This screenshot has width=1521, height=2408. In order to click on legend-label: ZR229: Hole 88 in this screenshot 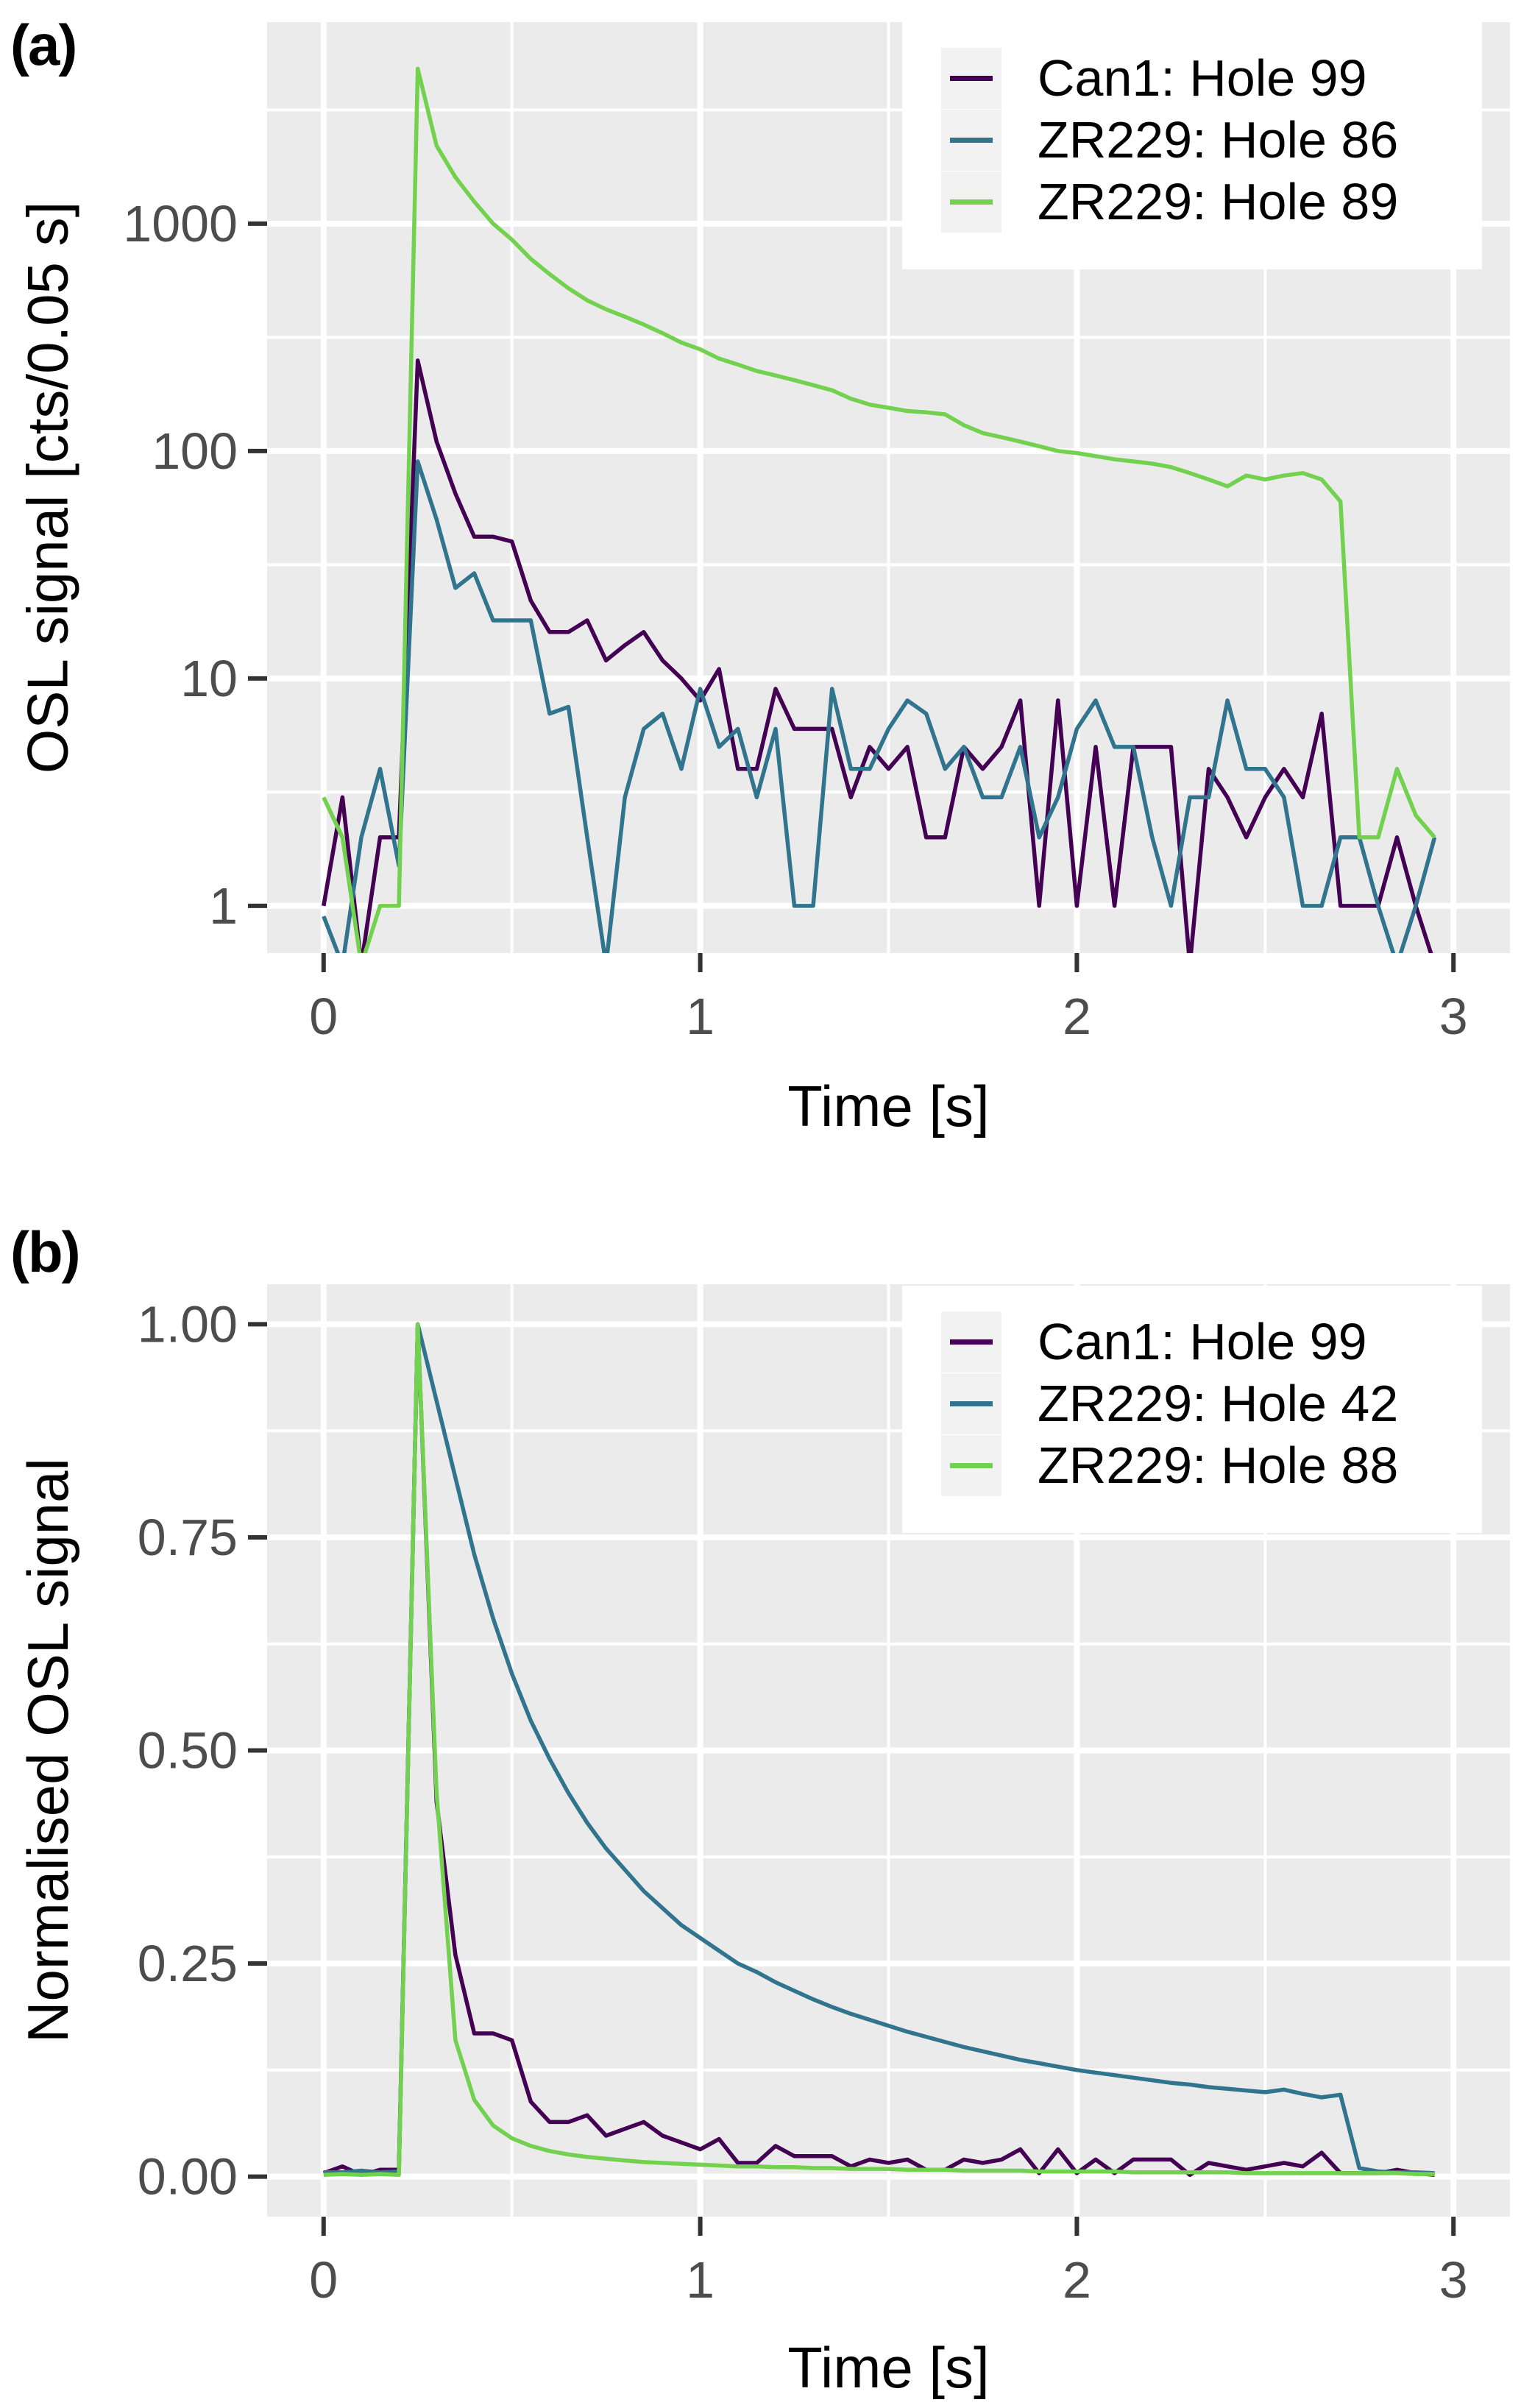, I will do `click(1218, 1465)`.